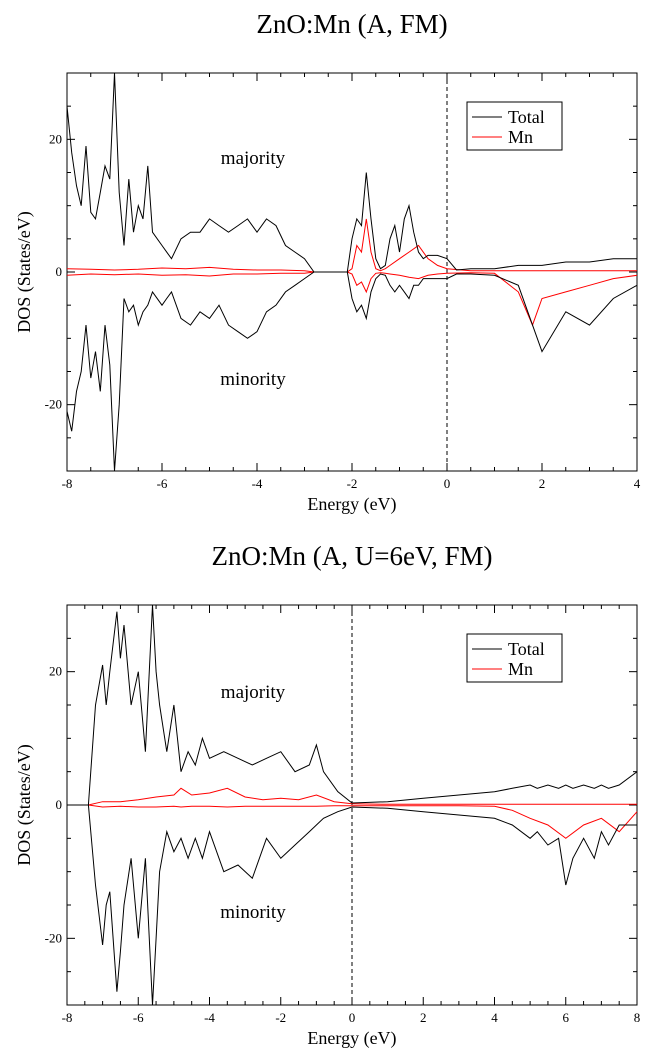  Describe the element at coordinates (566, 1017) in the screenshot. I see `x-tick-label: 6` at that location.